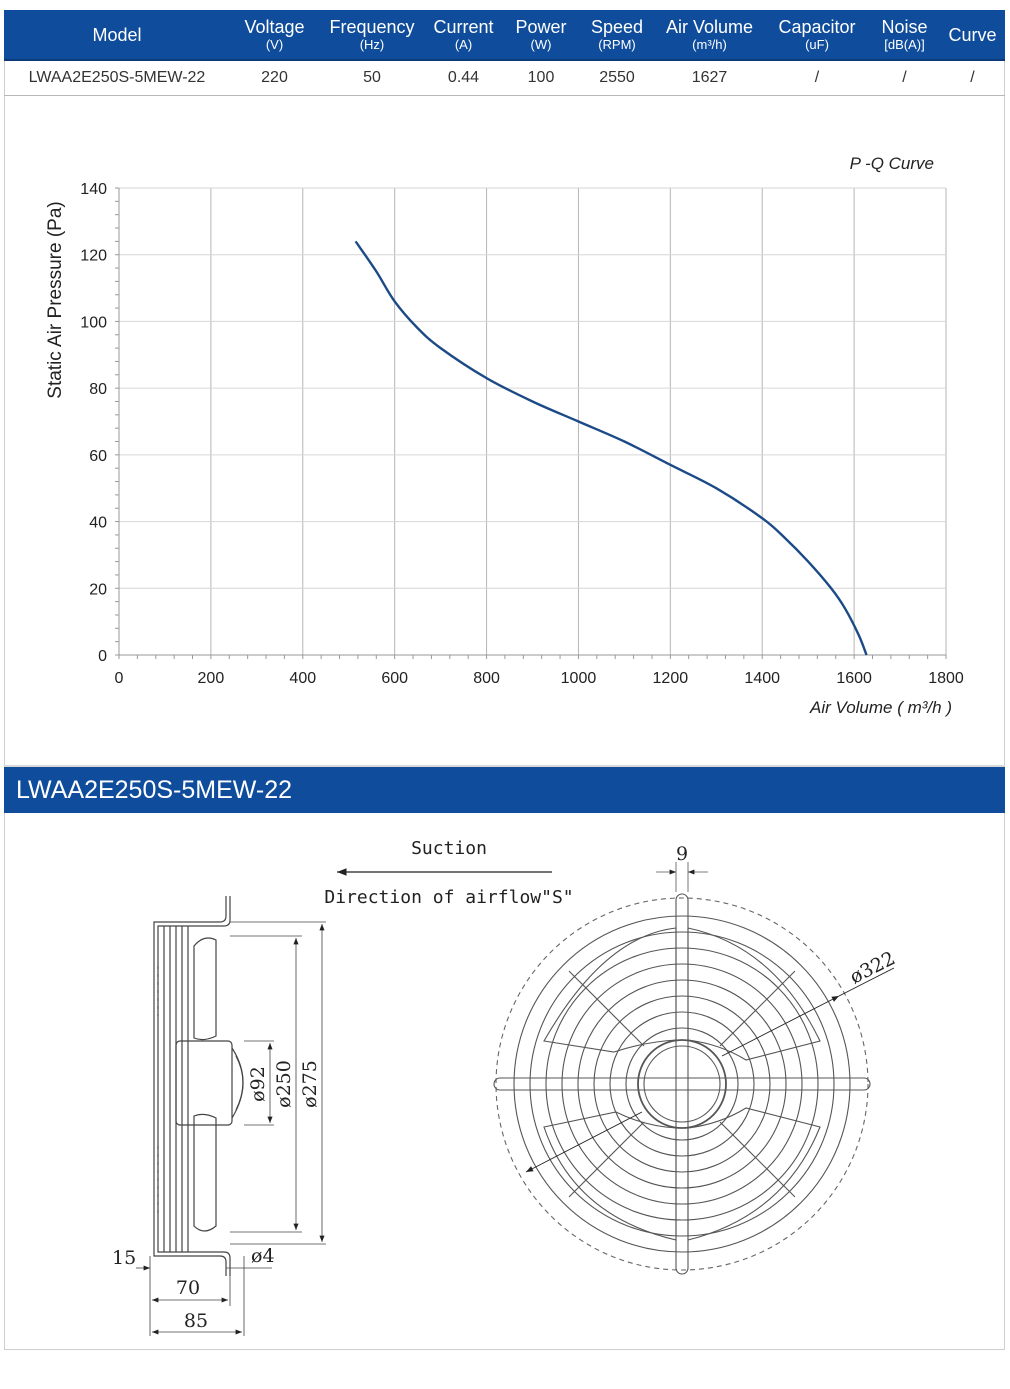  What do you see at coordinates (449, 848) in the screenshot?
I see `suction-label: Suction` at bounding box center [449, 848].